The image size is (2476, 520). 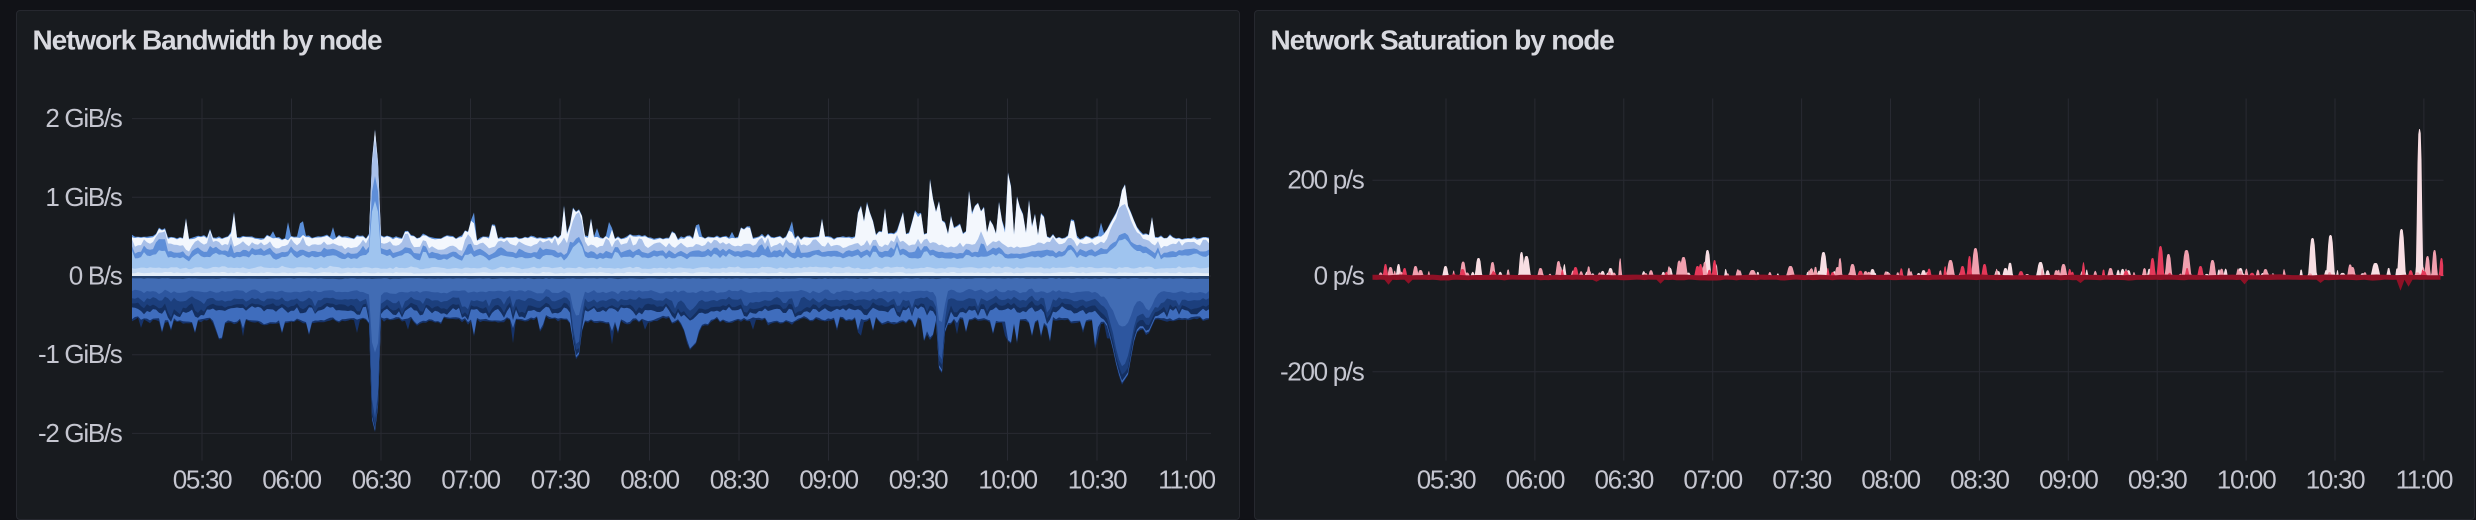 I want to click on svg-text: -1 GiB/s, so click(x=80, y=354).